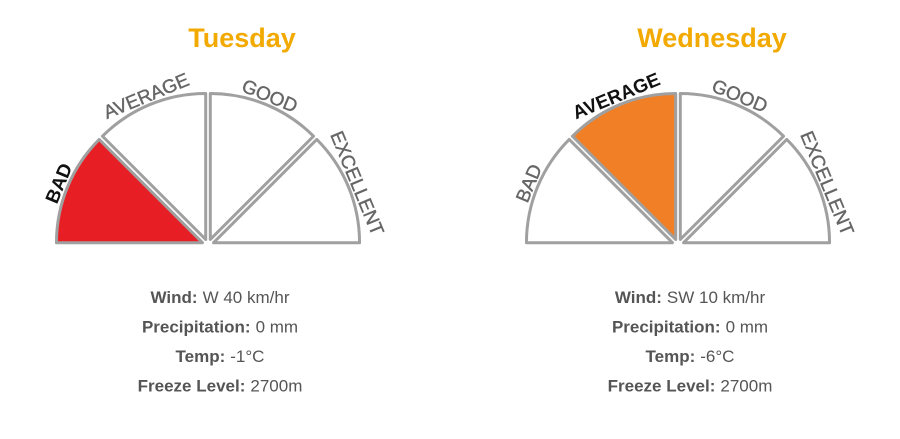  I want to click on detail-value: SW 10 km/hr, so click(716, 297).